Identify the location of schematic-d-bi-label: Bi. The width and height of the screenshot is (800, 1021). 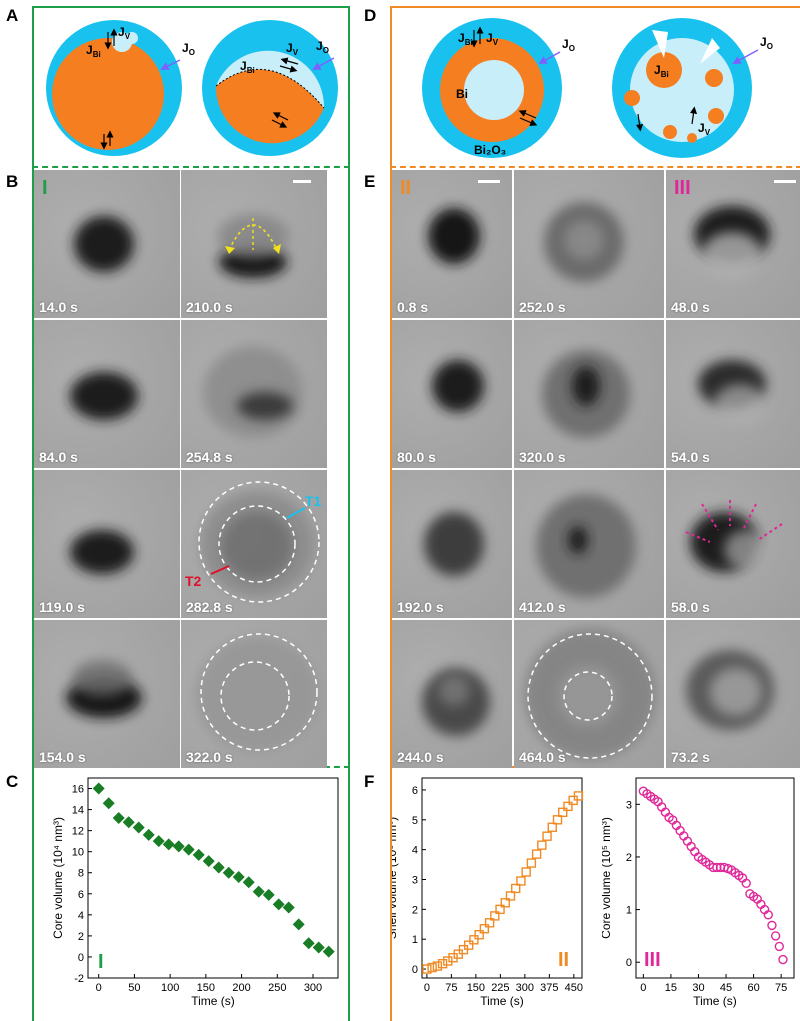
(462, 94).